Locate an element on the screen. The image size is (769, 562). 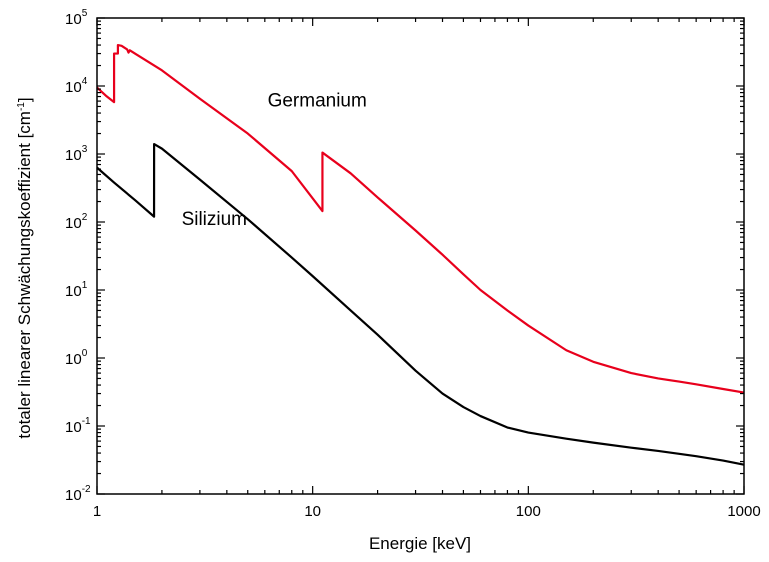
y-tick-label: 10⁴ is located at coordinates (76, 86).